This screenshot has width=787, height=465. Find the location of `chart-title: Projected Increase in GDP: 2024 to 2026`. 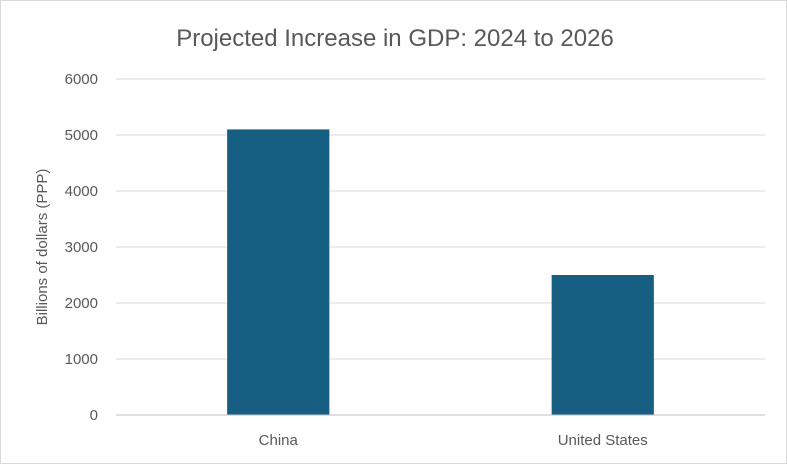

chart-title: Projected Increase in GDP: 2024 to 2026 is located at coordinates (395, 38).